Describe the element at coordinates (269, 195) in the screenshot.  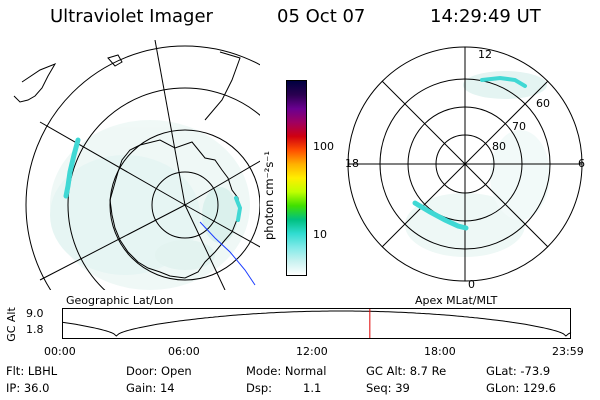
I see `colorbar-unit-label: photon cm⁻²s⁻¹` at that location.